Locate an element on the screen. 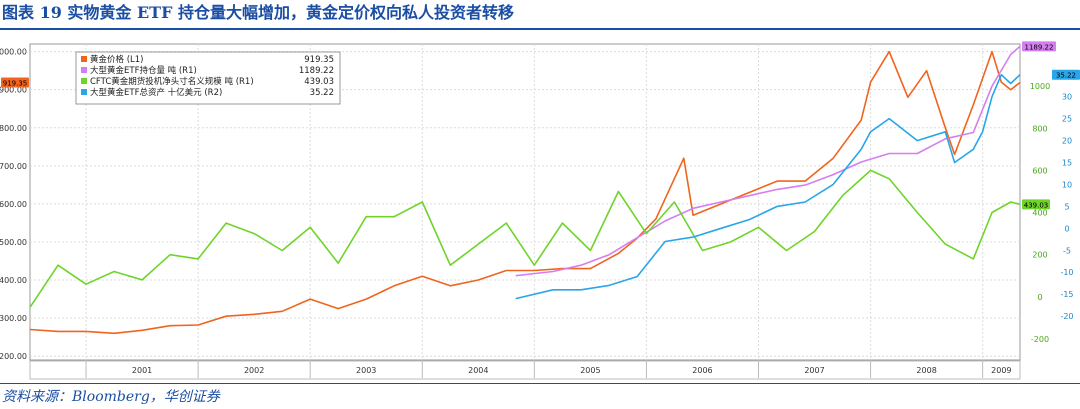 The width and height of the screenshot is (1080, 409). last-value-tag-4: 35.22 is located at coordinates (1066, 74).